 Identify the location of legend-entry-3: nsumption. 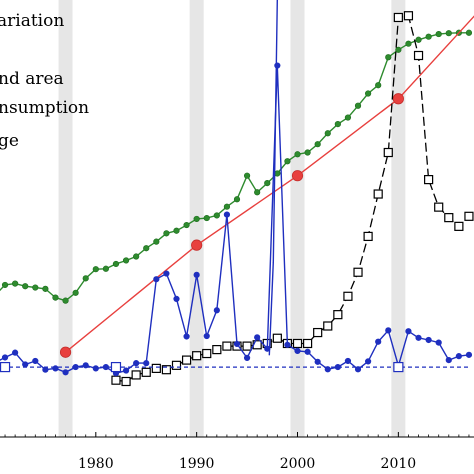
(44, 108).